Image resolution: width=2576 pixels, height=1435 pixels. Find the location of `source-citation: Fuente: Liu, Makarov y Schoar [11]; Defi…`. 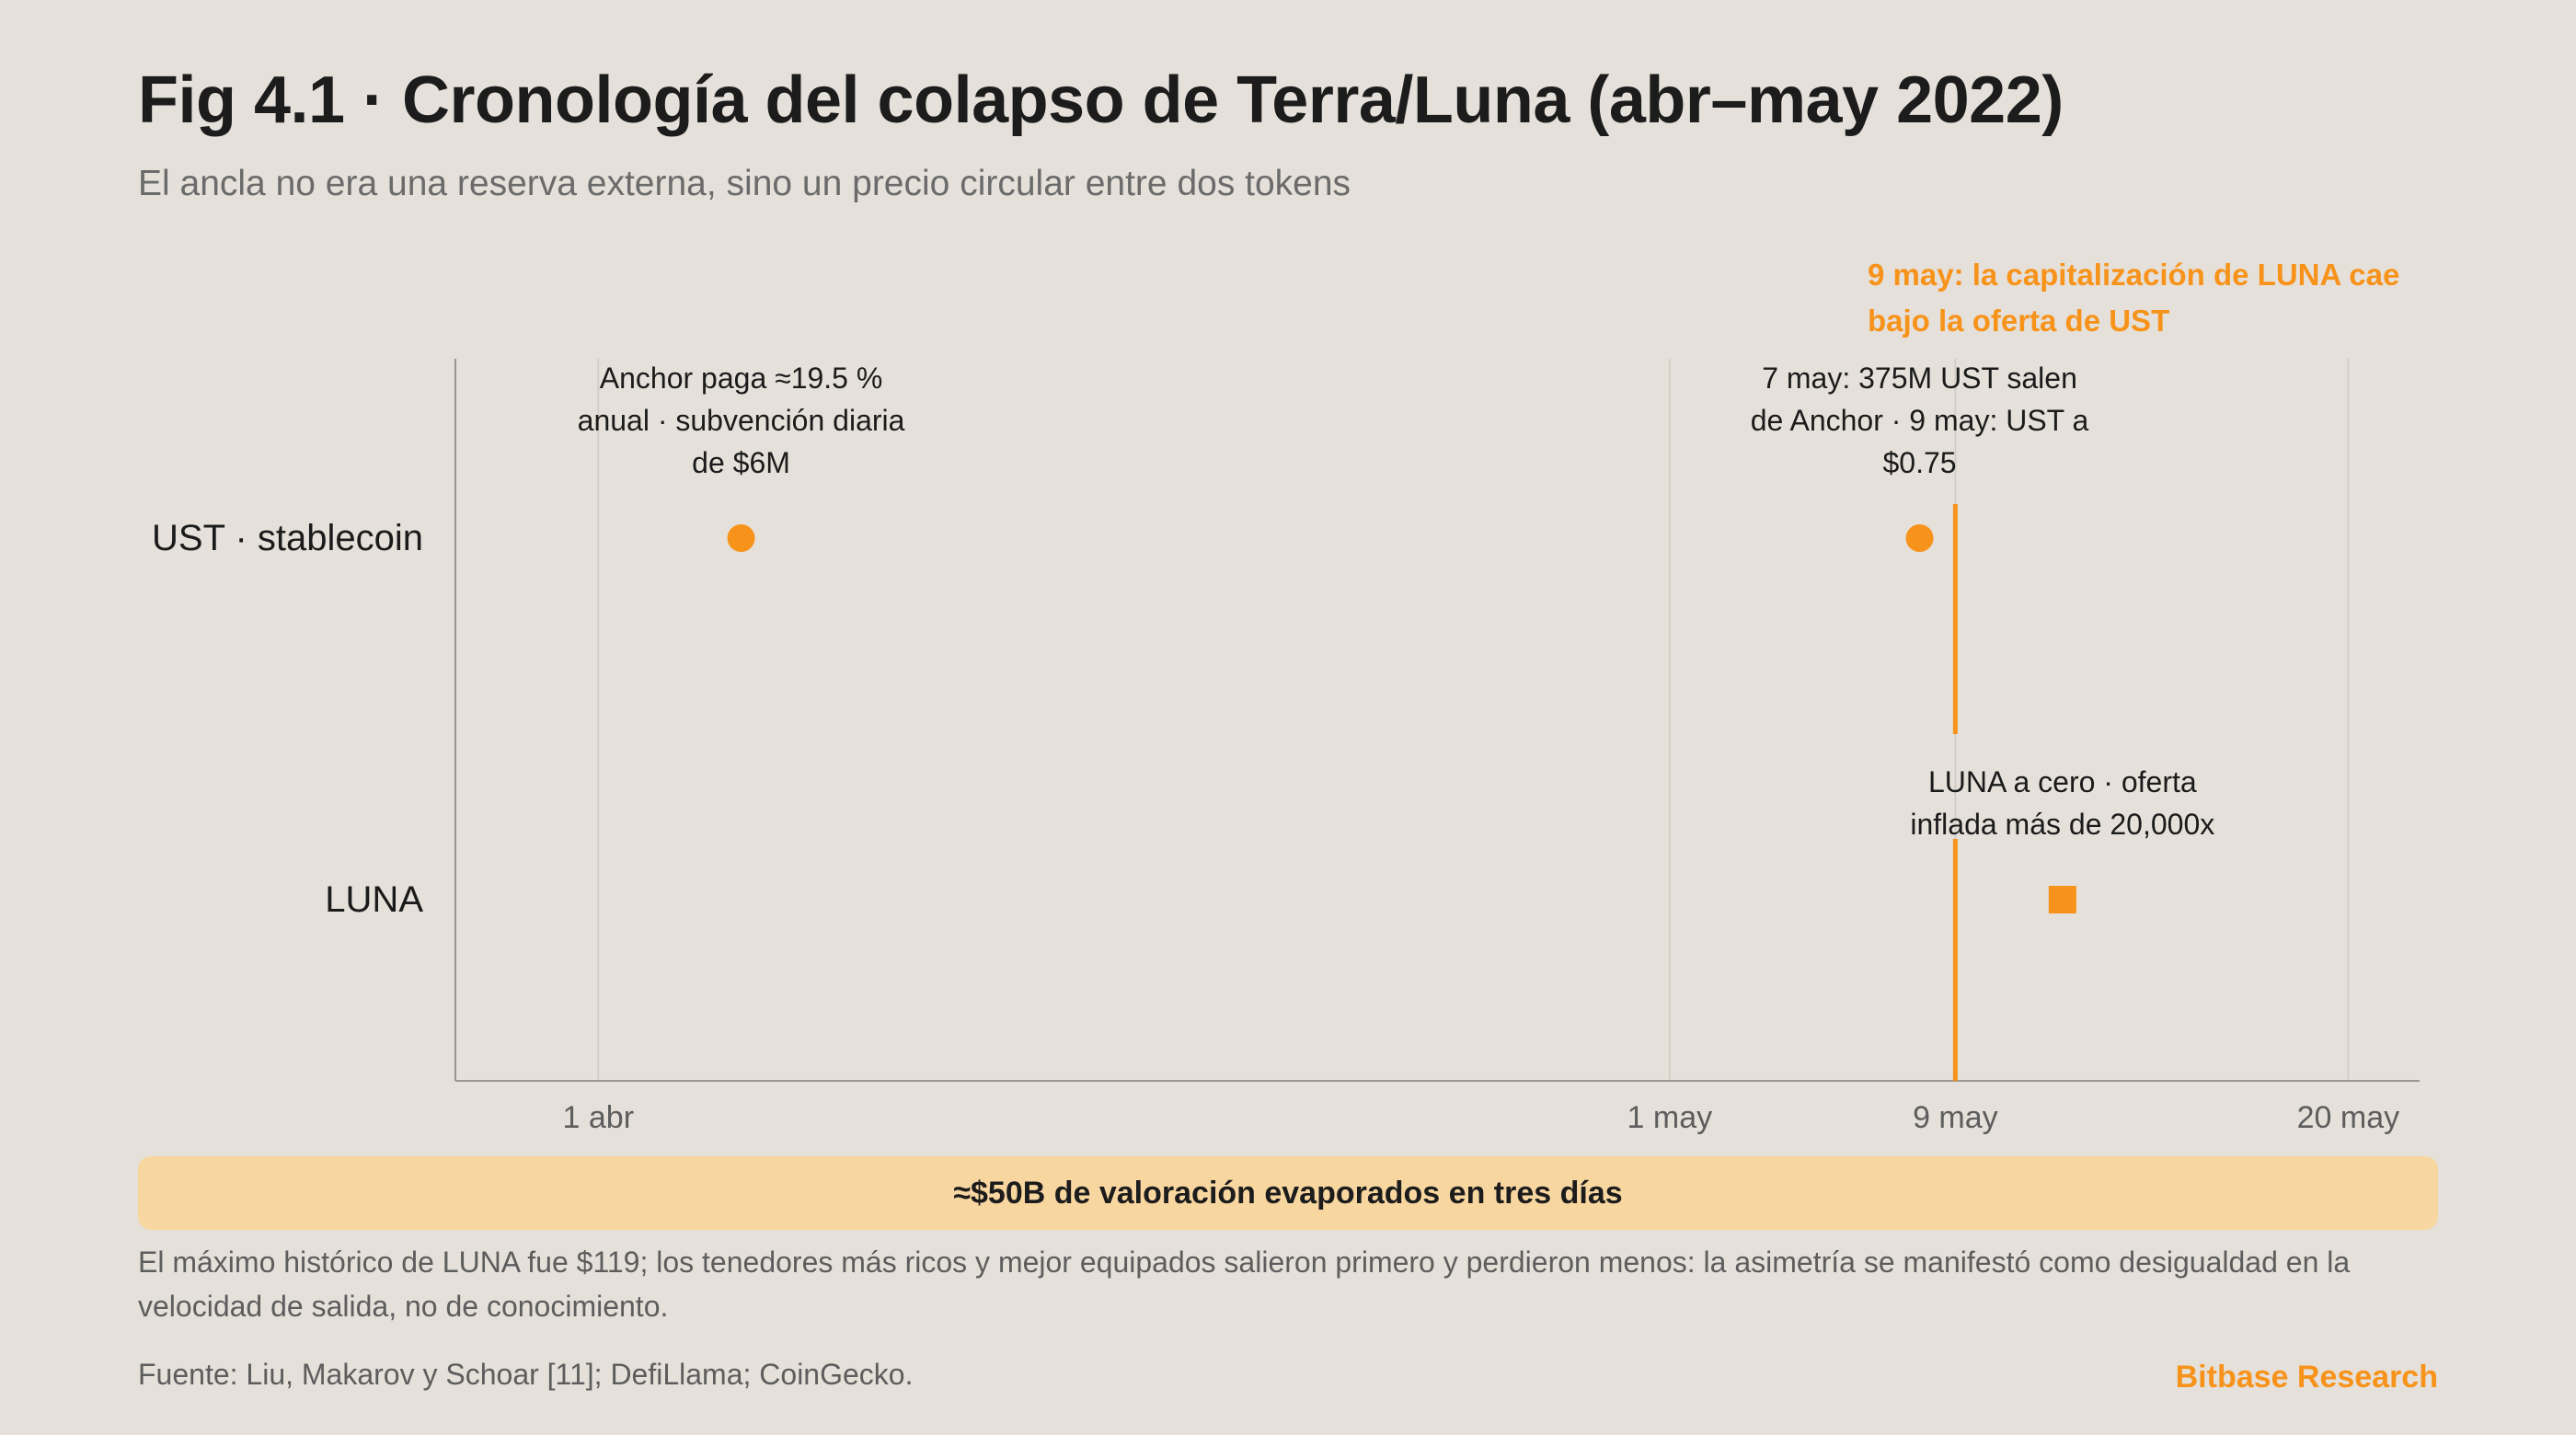

source-citation: Fuente: Liu, Makarov y Schoar [11]; Defi… is located at coordinates (526, 1374).